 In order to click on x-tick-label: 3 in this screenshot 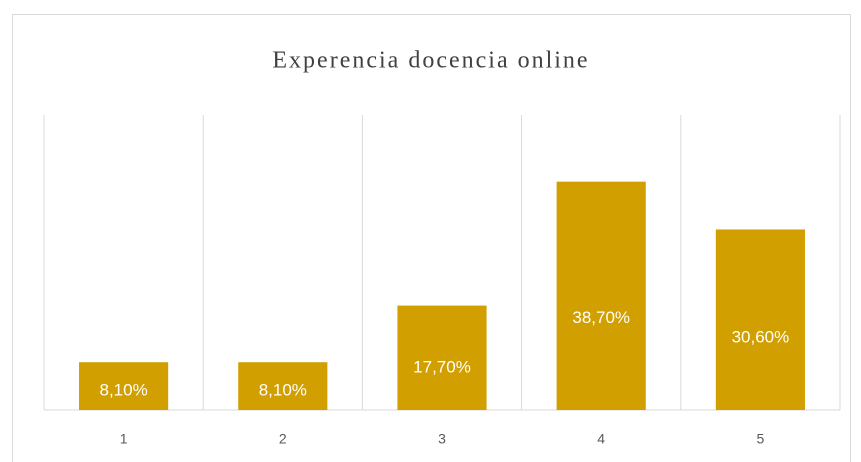, I will do `click(442, 439)`.